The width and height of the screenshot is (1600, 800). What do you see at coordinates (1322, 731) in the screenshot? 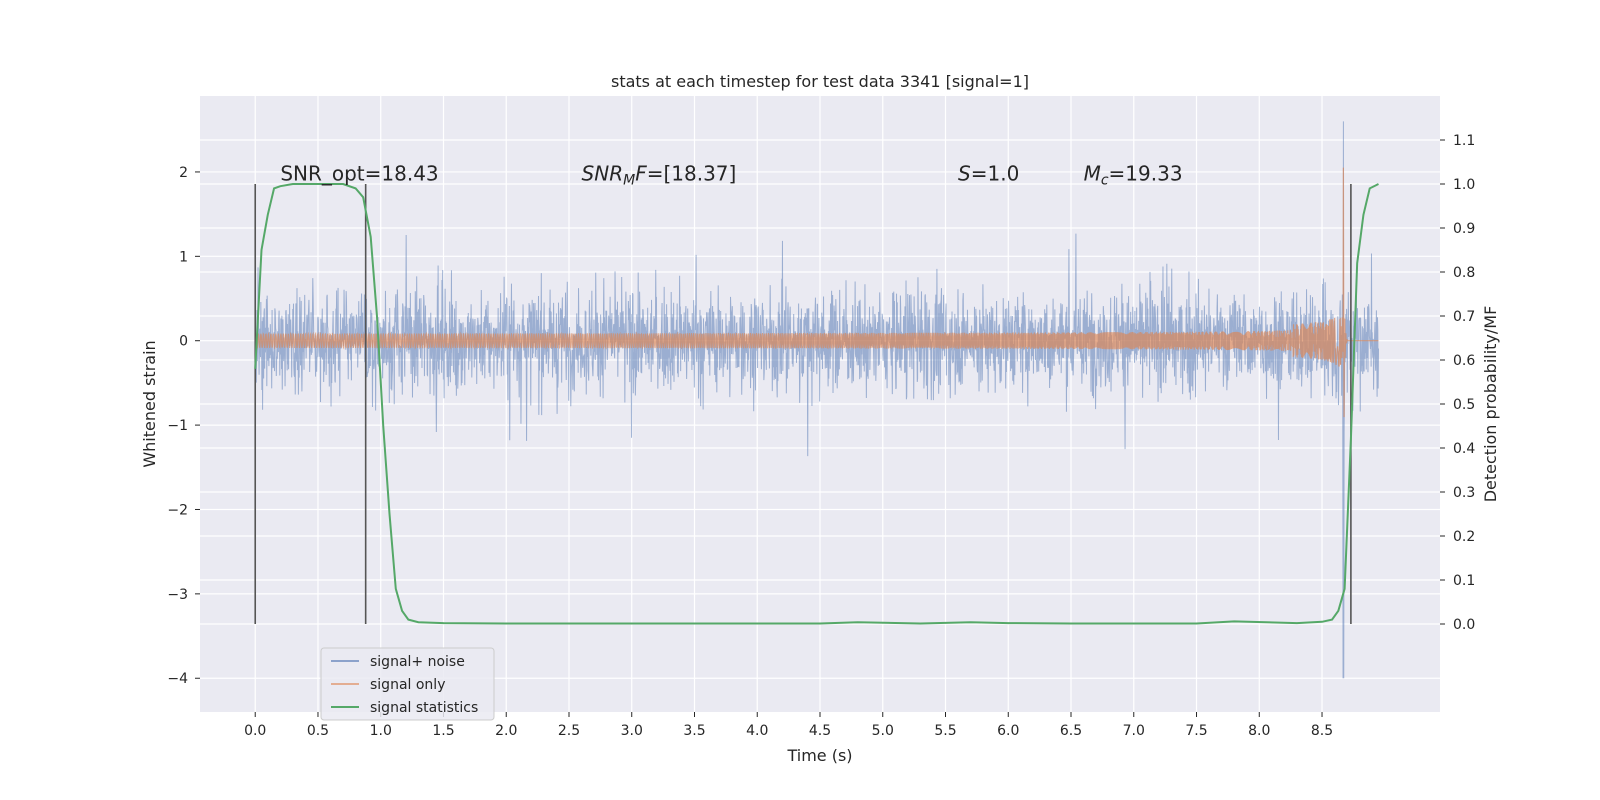
I see `x-tick-label: 8.5` at bounding box center [1322, 731].